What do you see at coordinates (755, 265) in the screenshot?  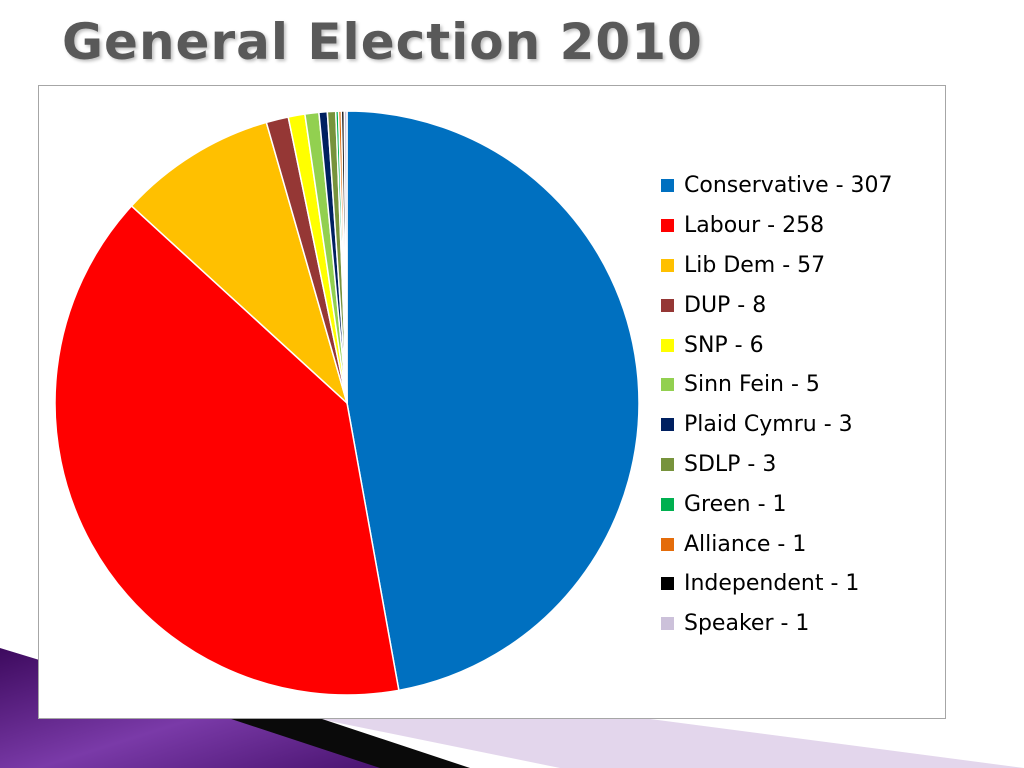 I see `legend-label: Lib Dem - 57` at bounding box center [755, 265].